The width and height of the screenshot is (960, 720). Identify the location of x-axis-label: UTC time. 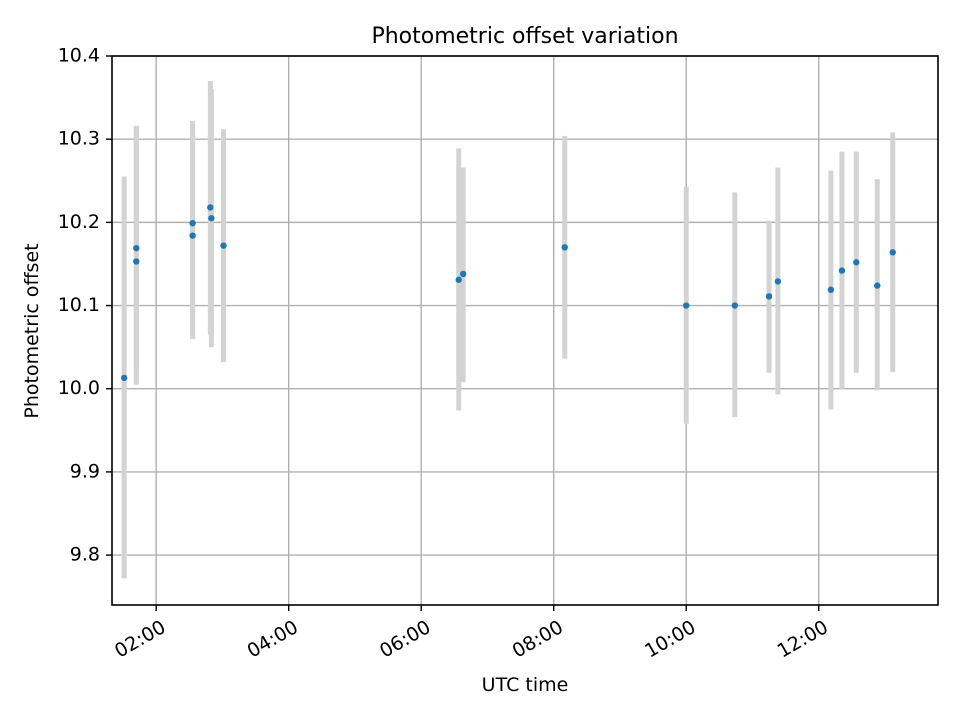
(525, 685).